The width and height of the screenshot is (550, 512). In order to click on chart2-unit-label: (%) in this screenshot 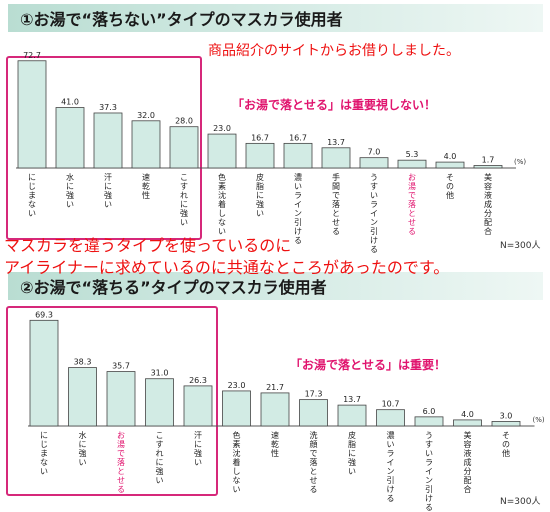, I will do `click(539, 420)`.